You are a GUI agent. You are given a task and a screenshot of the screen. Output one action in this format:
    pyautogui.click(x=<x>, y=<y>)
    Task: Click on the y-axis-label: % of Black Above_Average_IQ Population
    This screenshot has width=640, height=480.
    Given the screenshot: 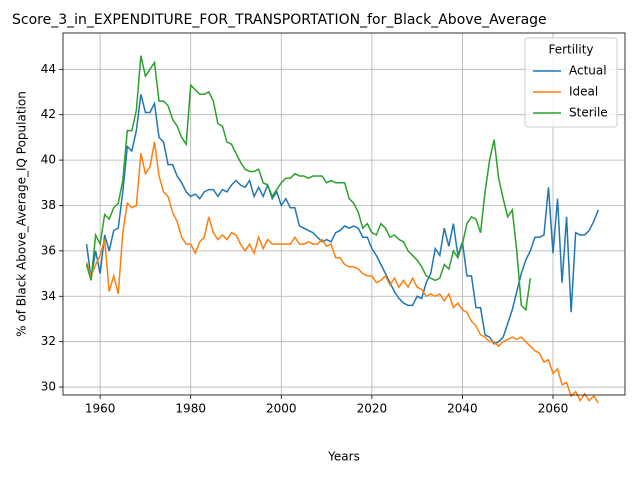 What is the action you would take?
    pyautogui.click(x=22, y=214)
    